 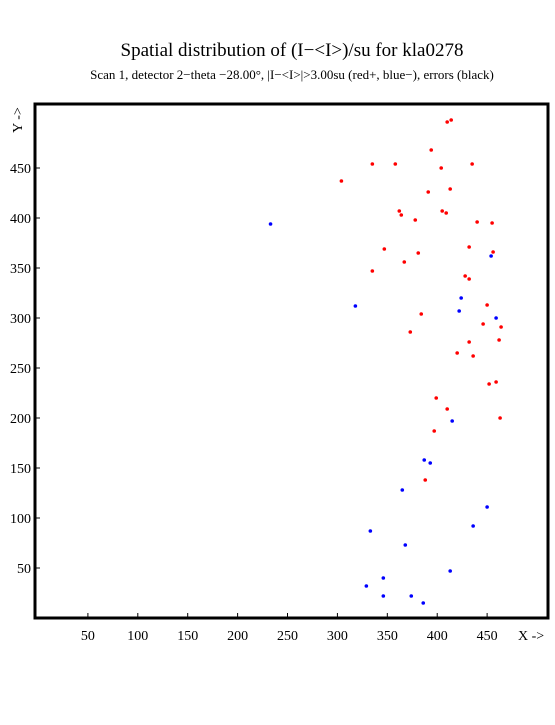 I want to click on x-tick-label: 300, so click(x=337, y=636).